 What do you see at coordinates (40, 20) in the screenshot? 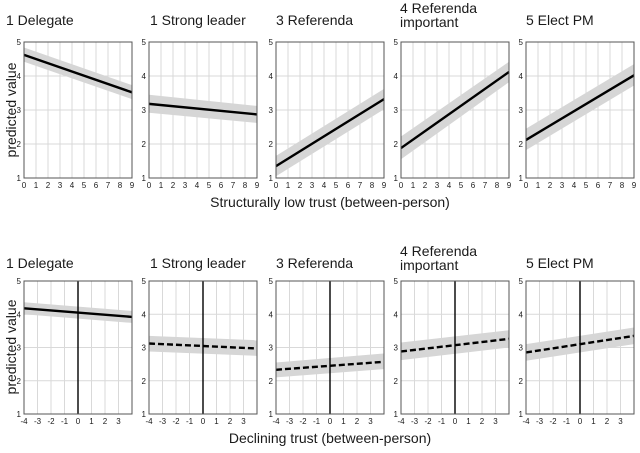
I see `panel-title: 1 Delegate` at bounding box center [40, 20].